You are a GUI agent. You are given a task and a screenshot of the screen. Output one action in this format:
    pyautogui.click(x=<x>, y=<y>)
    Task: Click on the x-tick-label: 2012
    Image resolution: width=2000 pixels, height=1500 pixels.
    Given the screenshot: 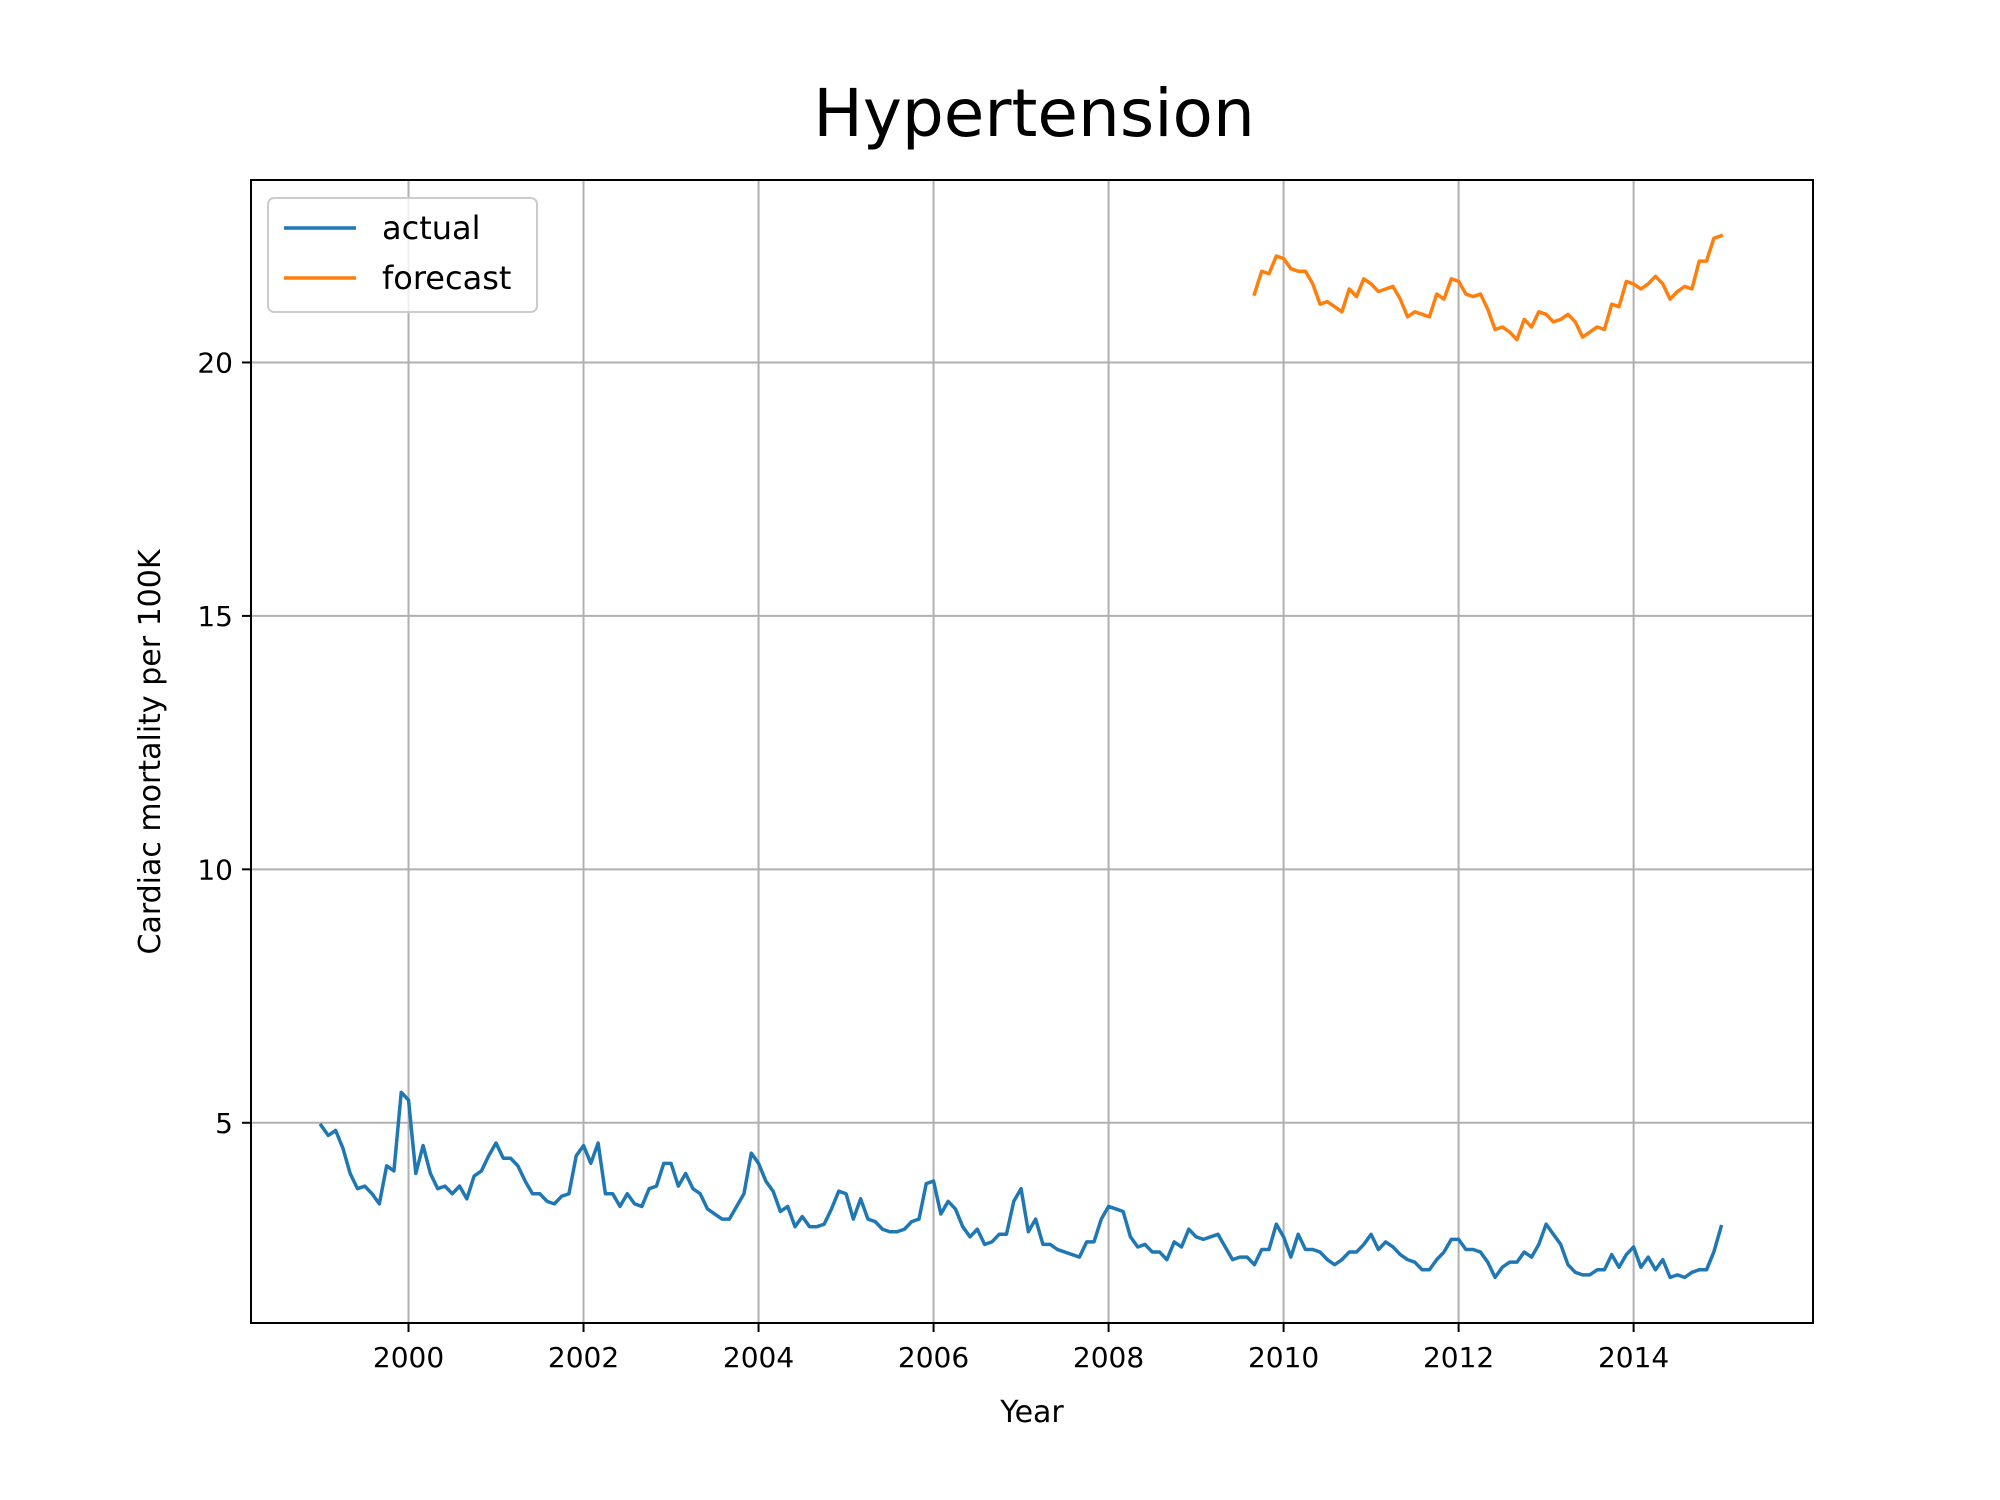 What is the action you would take?
    pyautogui.click(x=1458, y=1357)
    